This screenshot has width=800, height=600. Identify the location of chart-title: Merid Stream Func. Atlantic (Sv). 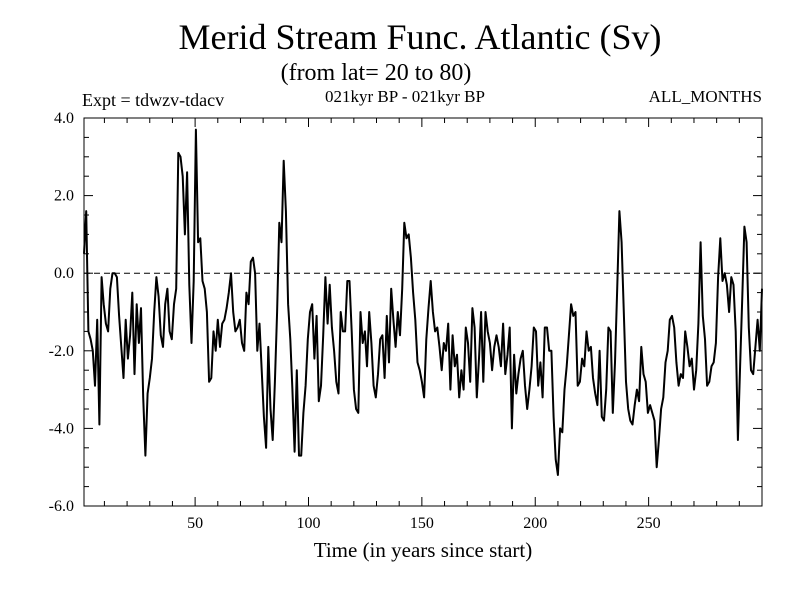
(420, 37).